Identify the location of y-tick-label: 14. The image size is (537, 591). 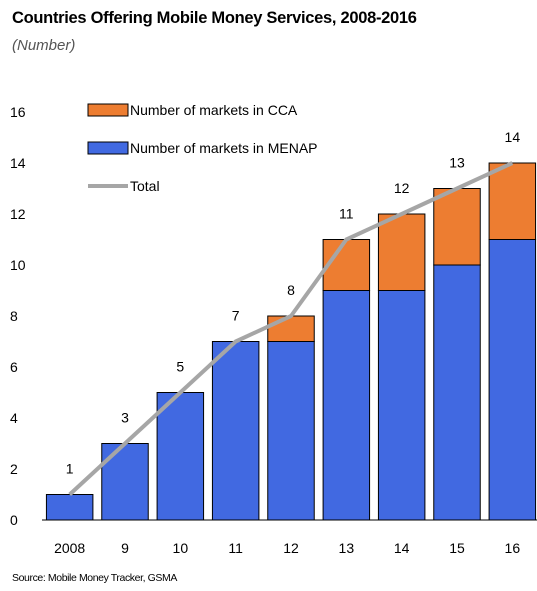
(18, 163).